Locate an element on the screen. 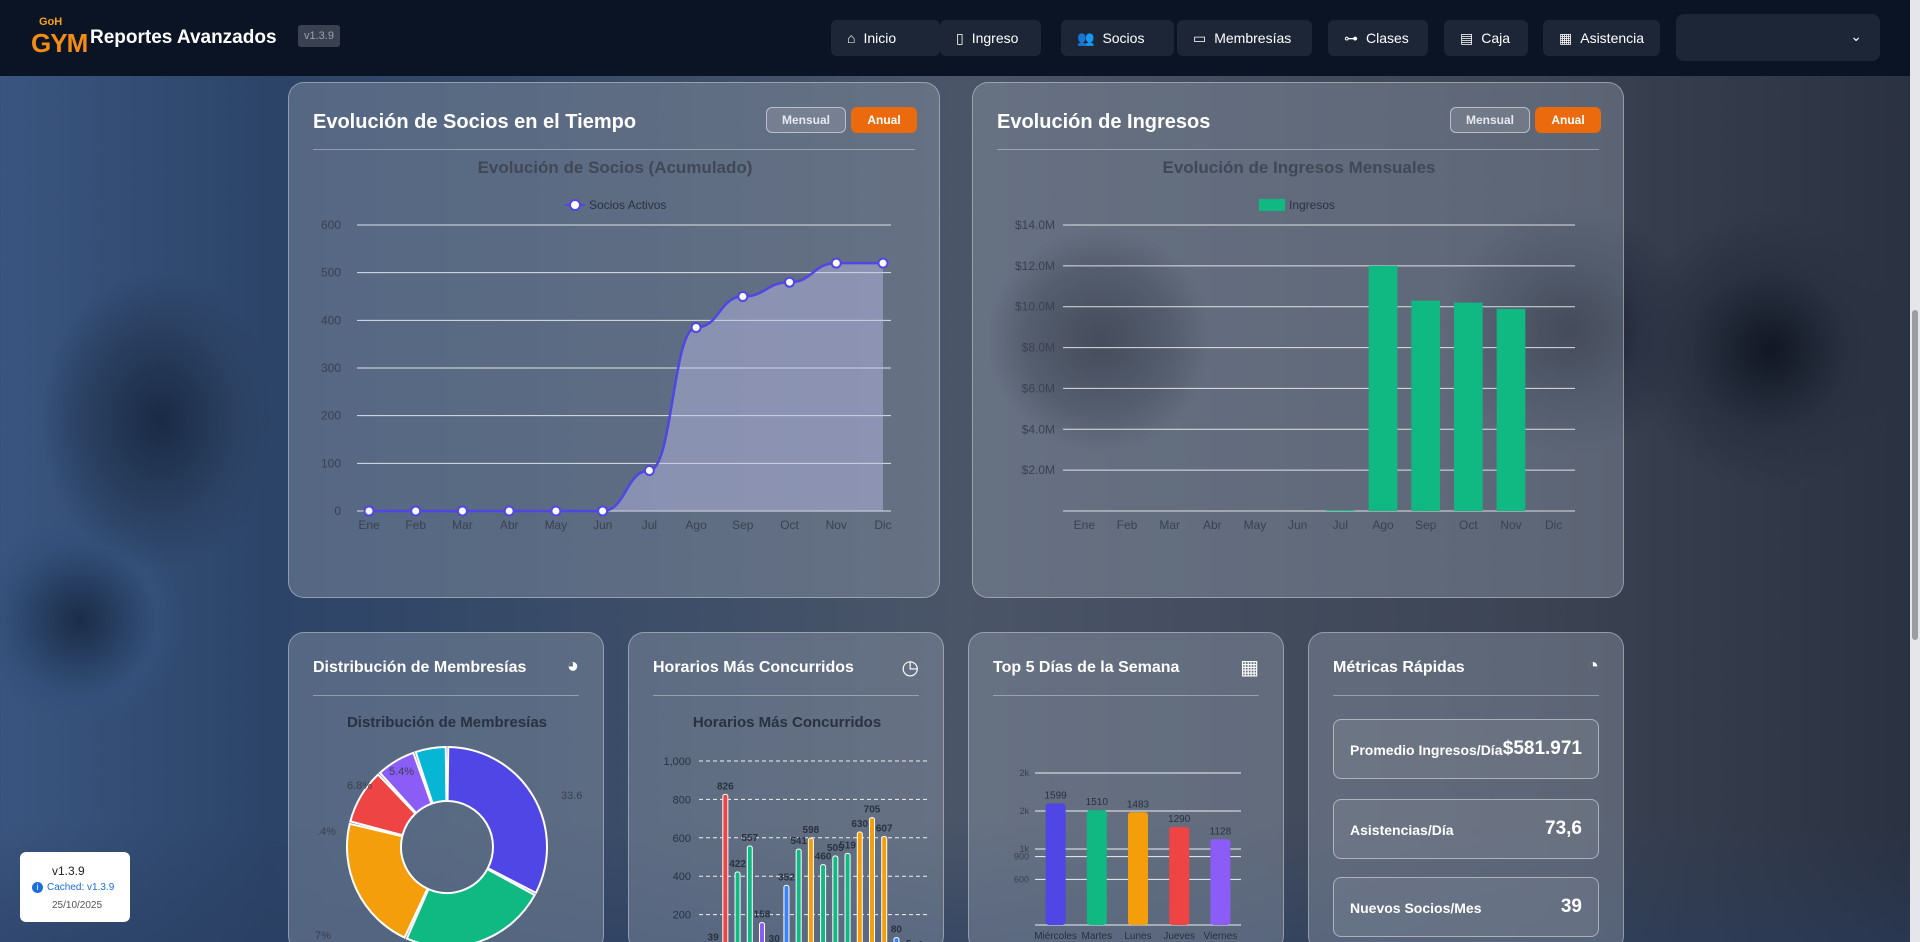 The image size is (1920, 942). nav-caja: ▤ Caja is located at coordinates (1486, 38).